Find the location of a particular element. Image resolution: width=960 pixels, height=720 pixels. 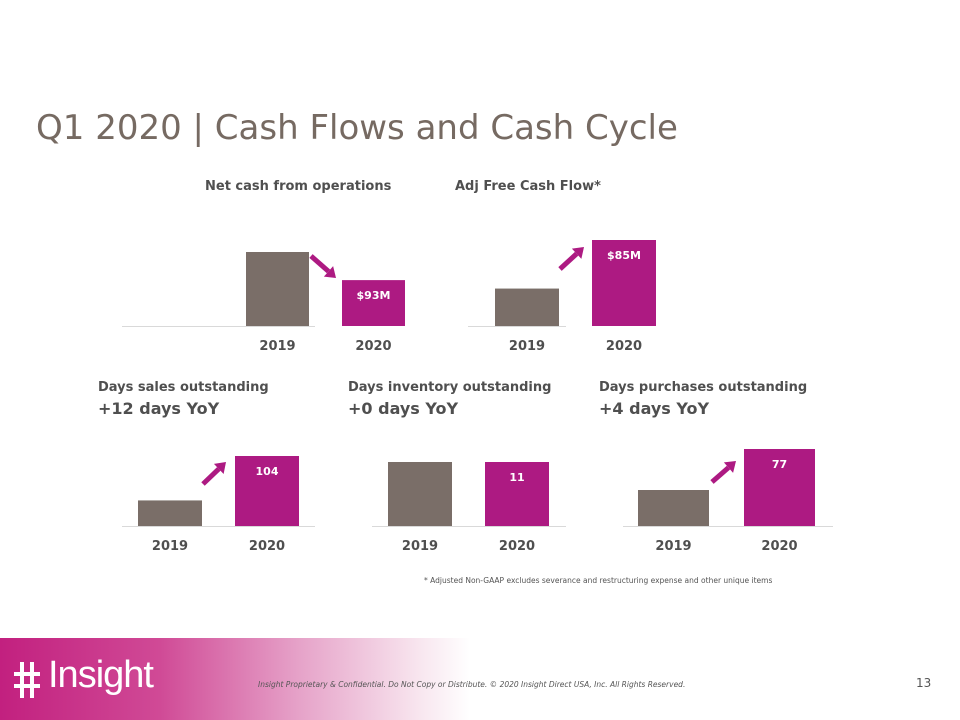

footer-band is located at coordinates (480, 679).